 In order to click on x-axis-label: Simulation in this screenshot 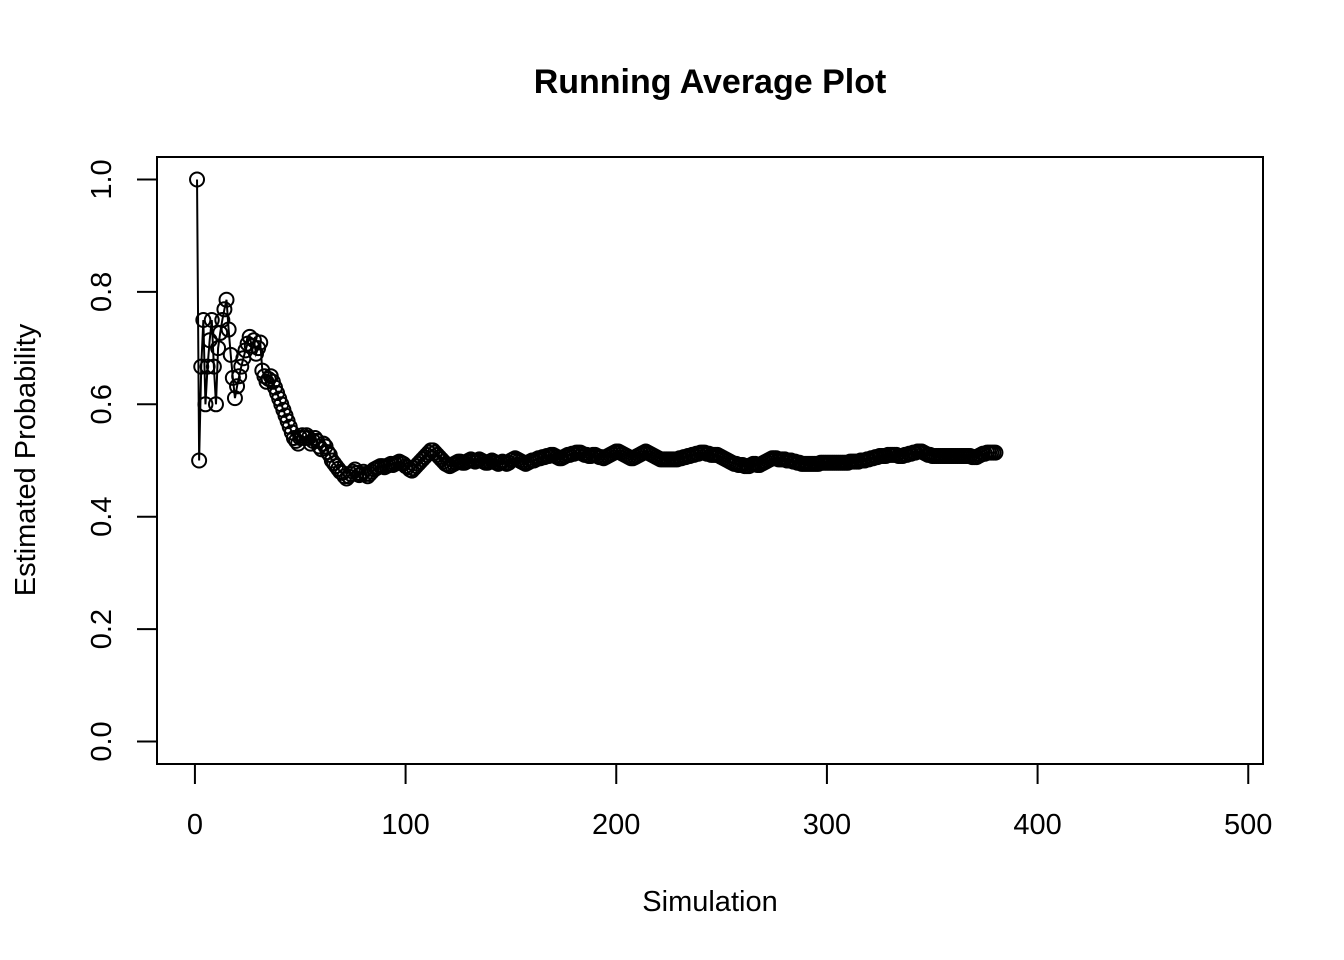, I will do `click(709, 902)`.